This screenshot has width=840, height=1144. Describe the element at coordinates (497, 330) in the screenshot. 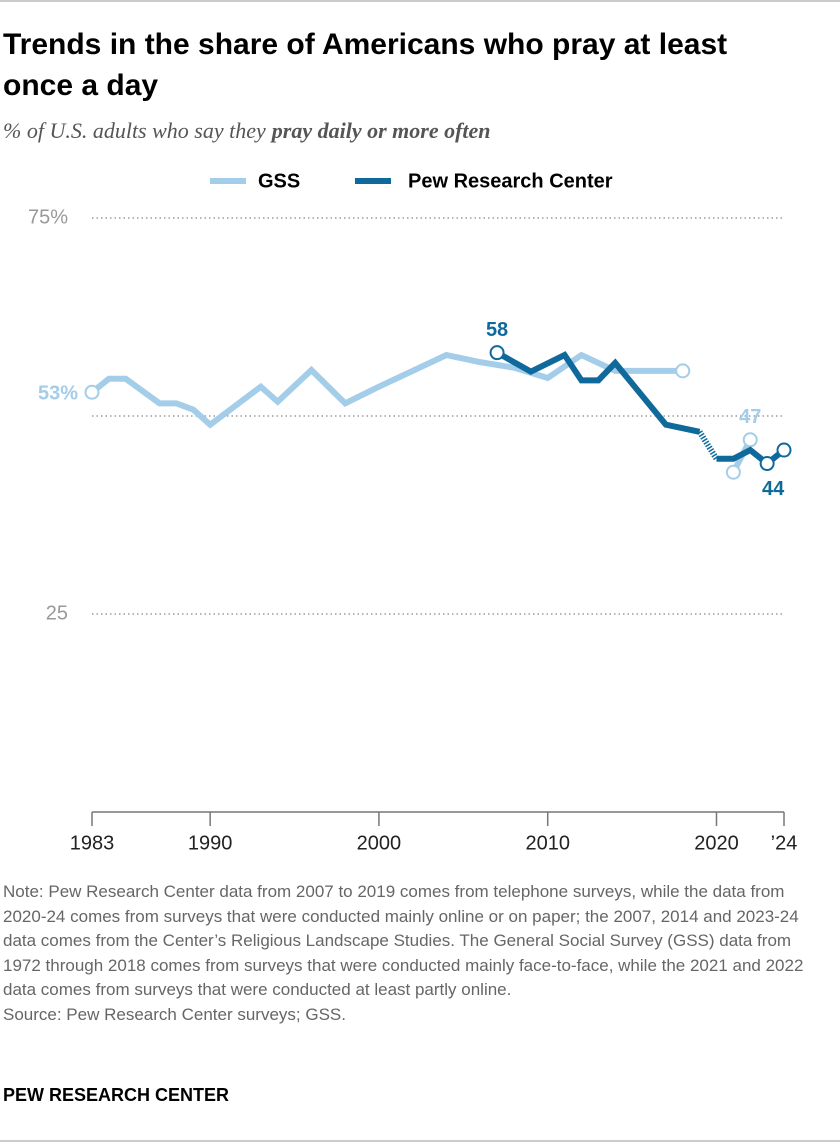

I see `data-label: 58` at that location.